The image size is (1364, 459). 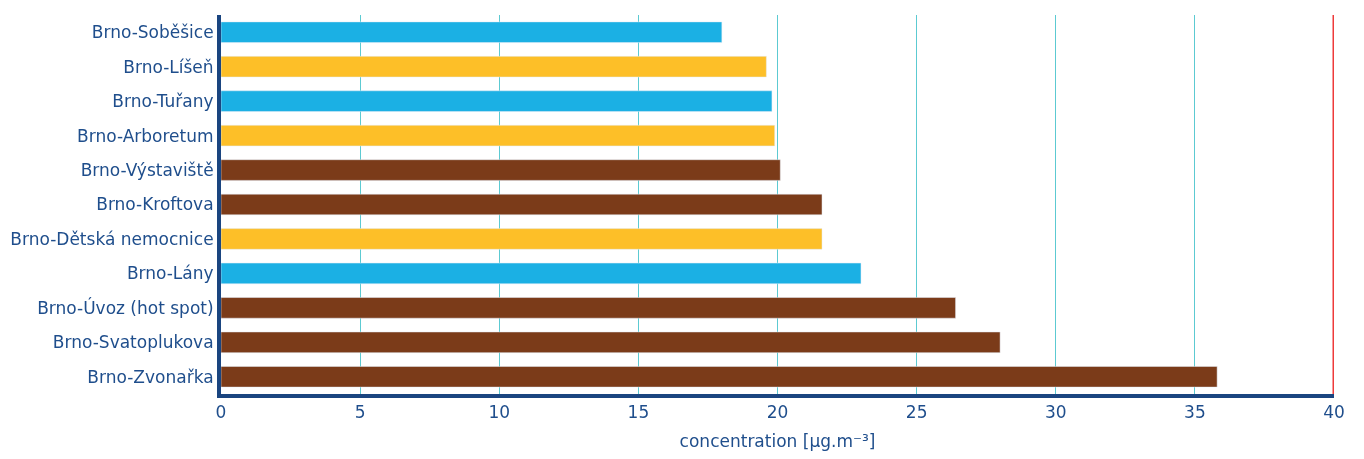 What do you see at coordinates (152, 32) in the screenshot?
I see `y-tick-label: Brno-Soběšice` at bounding box center [152, 32].